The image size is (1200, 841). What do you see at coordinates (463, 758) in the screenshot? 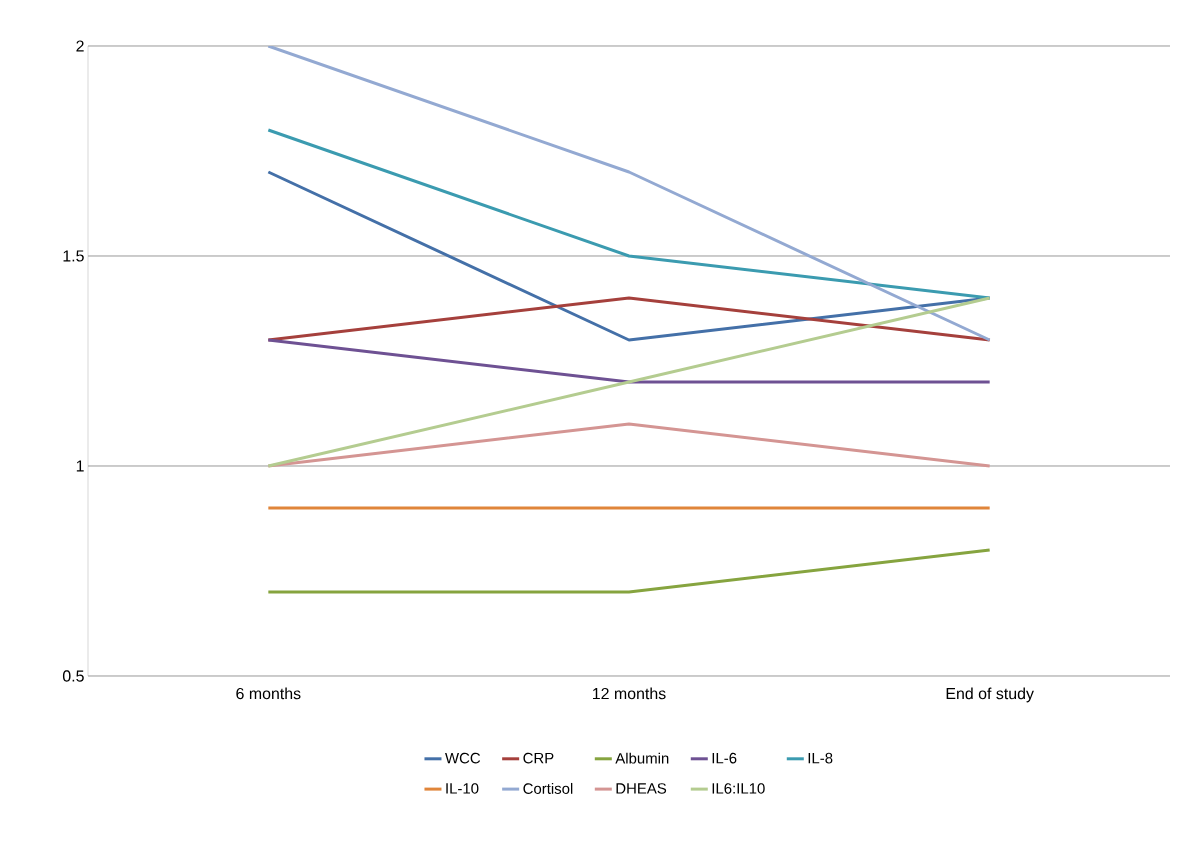
I see `legend-label: WCC` at bounding box center [463, 758].